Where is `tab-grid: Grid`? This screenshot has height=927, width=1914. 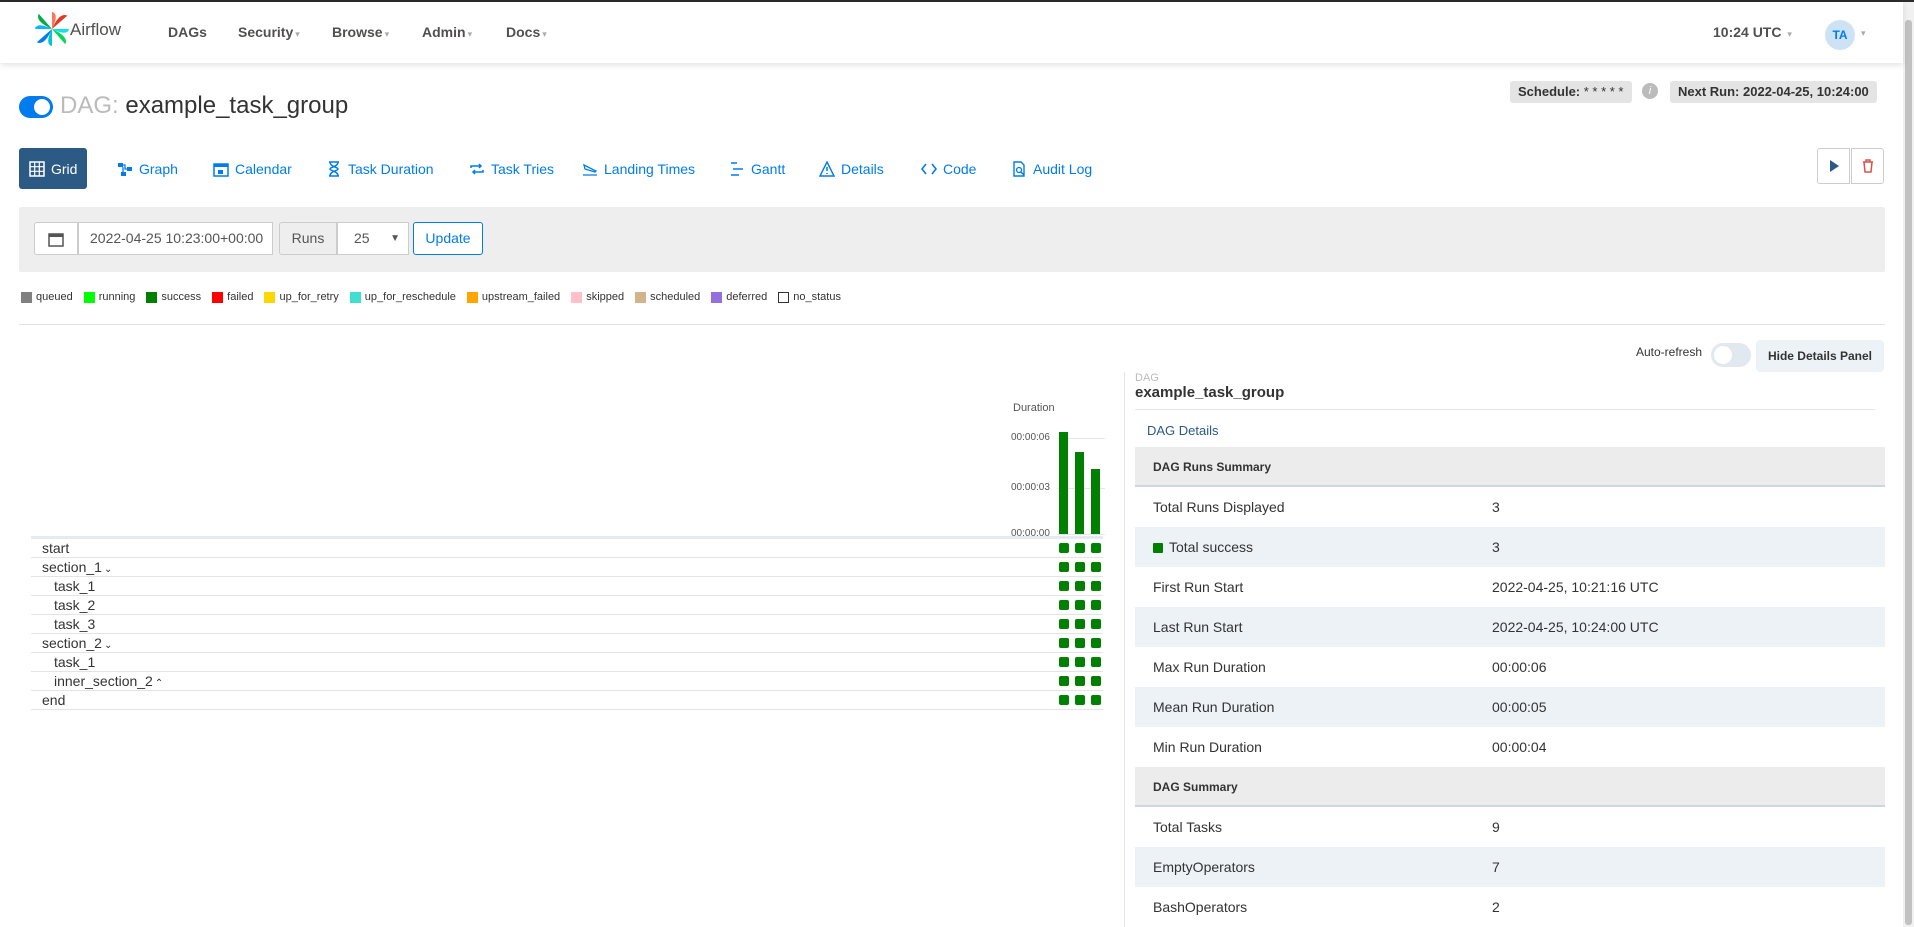
tab-grid: Grid is located at coordinates (53, 168).